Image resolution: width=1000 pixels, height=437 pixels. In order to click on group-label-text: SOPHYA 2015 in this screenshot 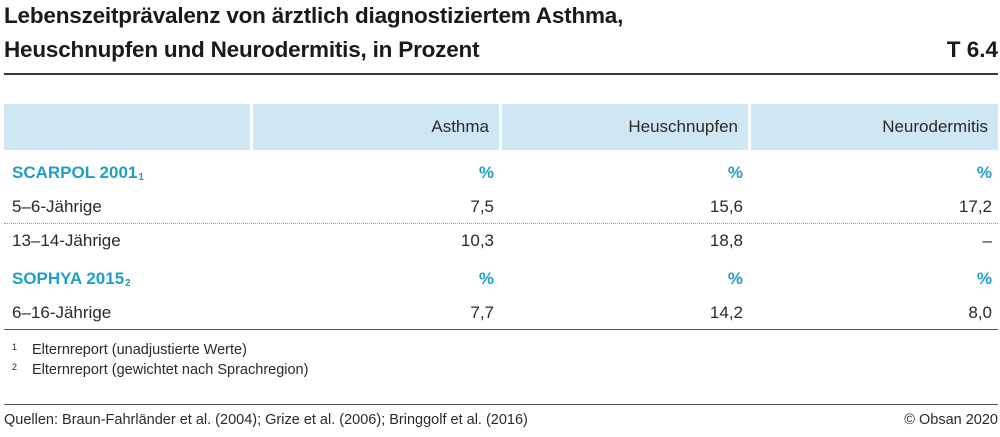, I will do `click(68, 278)`.